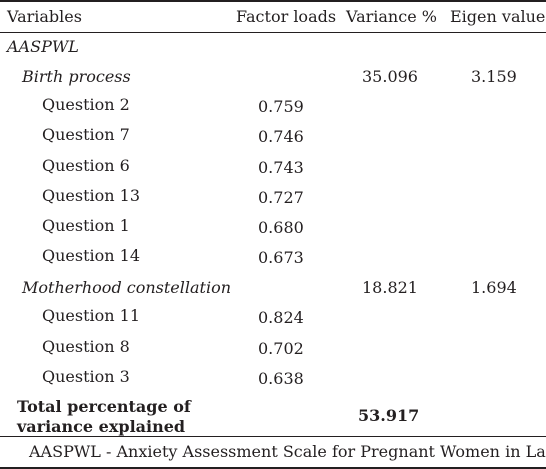 This screenshot has height=469, width=546. What do you see at coordinates (281, 167) in the screenshot?
I see `factor-load: 0.743` at bounding box center [281, 167].